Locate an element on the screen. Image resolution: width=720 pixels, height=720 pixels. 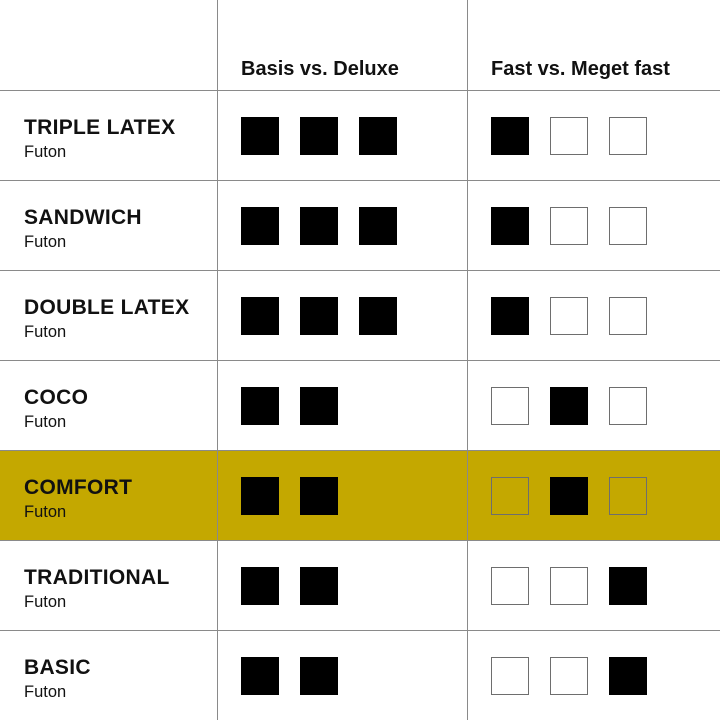
table-row: TRIPLE LATEX Futon is located at coordinates (360, 135).